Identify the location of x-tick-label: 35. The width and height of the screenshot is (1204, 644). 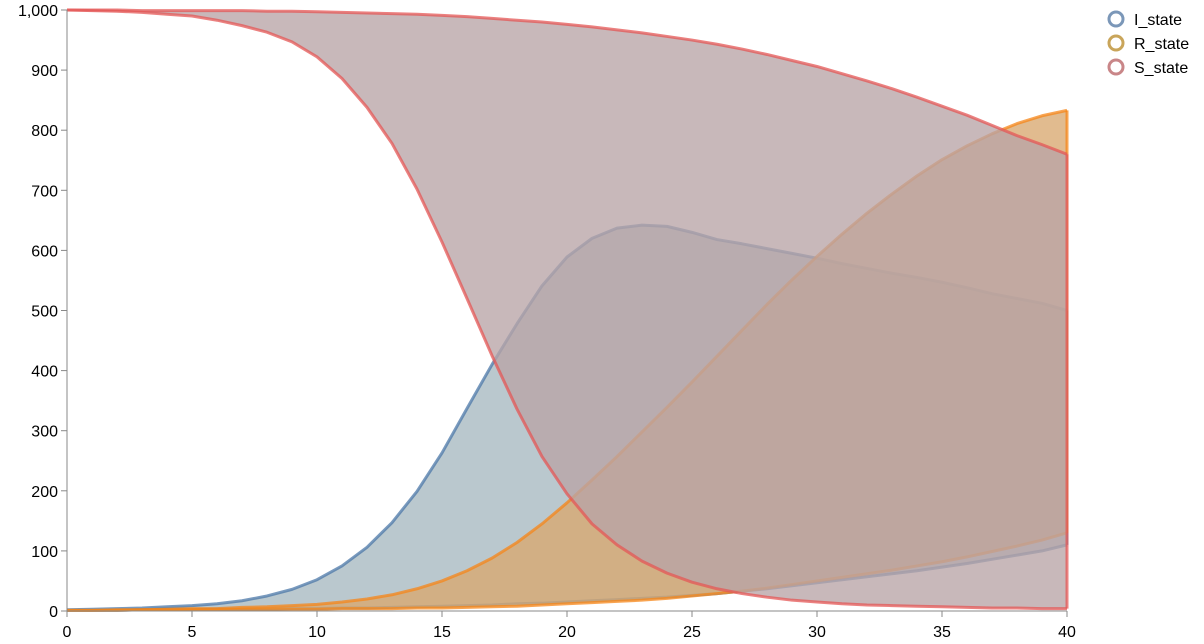
(942, 632).